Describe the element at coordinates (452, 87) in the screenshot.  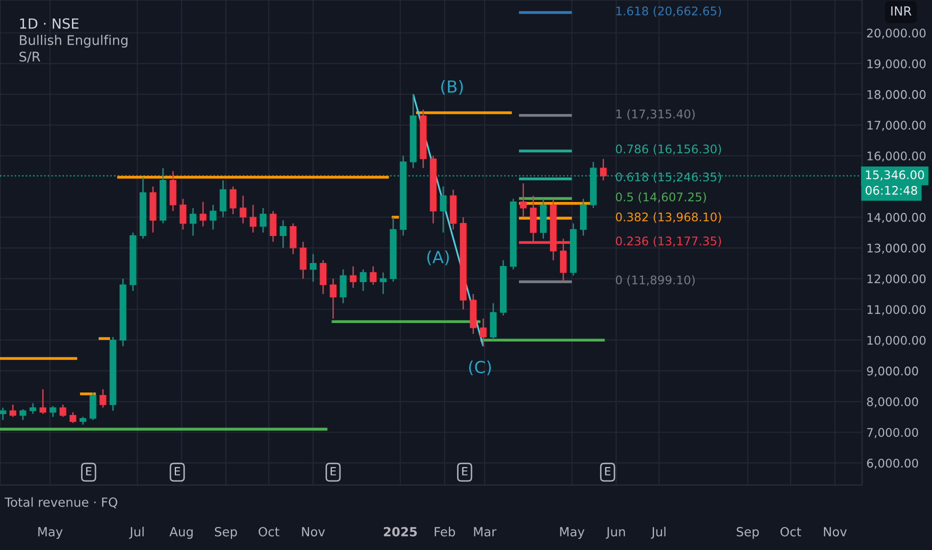
I see `annotation: (B)` at that location.